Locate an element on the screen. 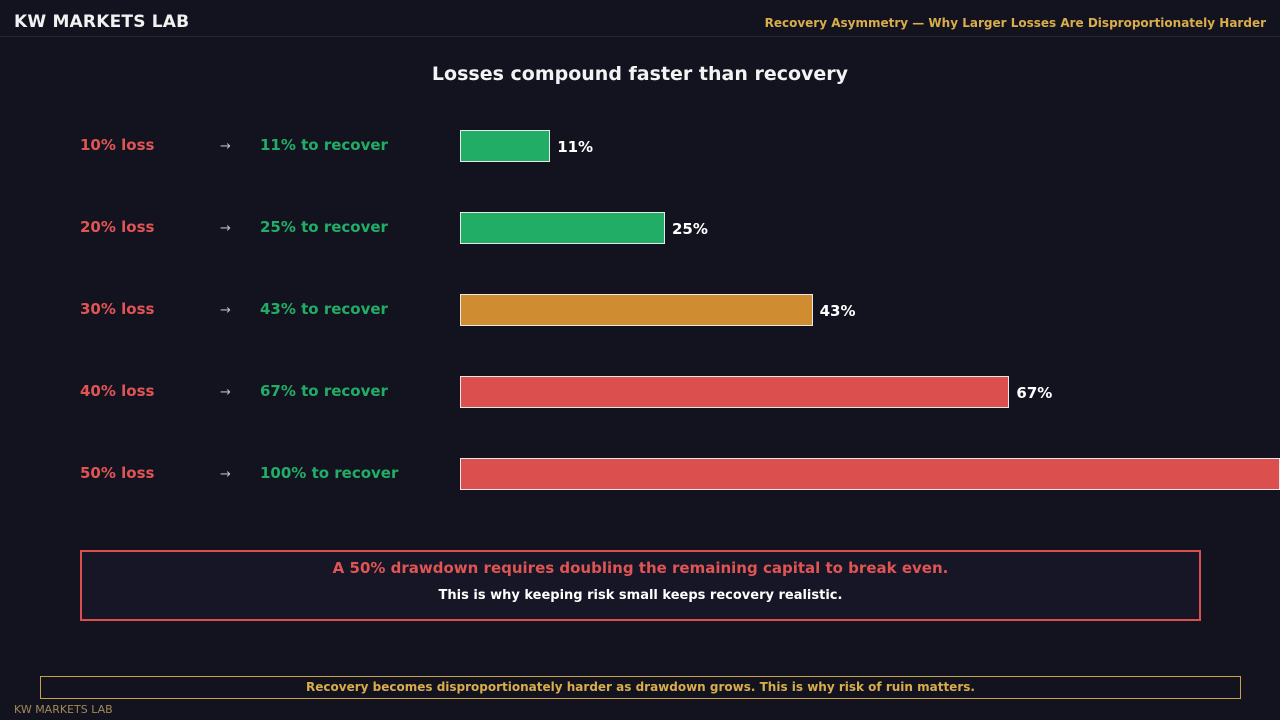  recovery-label: 67% to recover is located at coordinates (324, 391).